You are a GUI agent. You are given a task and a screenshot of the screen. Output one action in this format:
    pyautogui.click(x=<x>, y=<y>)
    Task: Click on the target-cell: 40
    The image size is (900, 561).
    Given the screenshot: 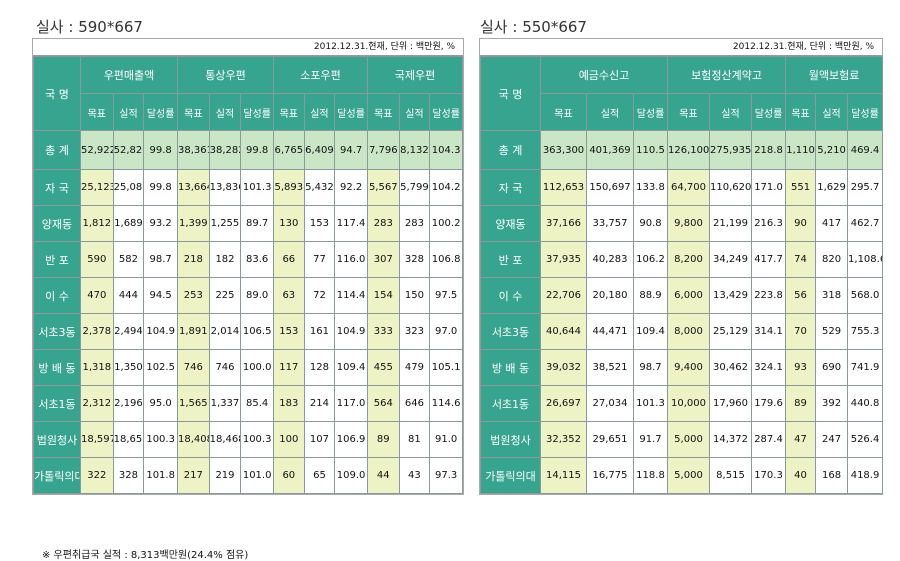 What is the action you would take?
    pyautogui.click(x=801, y=475)
    